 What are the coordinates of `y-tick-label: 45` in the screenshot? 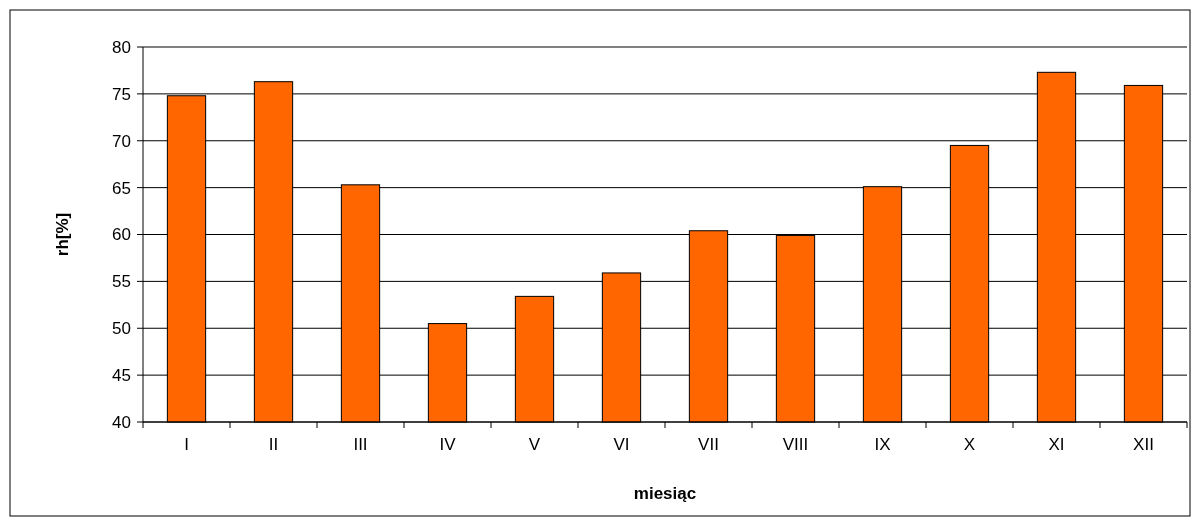 It's located at (121, 376).